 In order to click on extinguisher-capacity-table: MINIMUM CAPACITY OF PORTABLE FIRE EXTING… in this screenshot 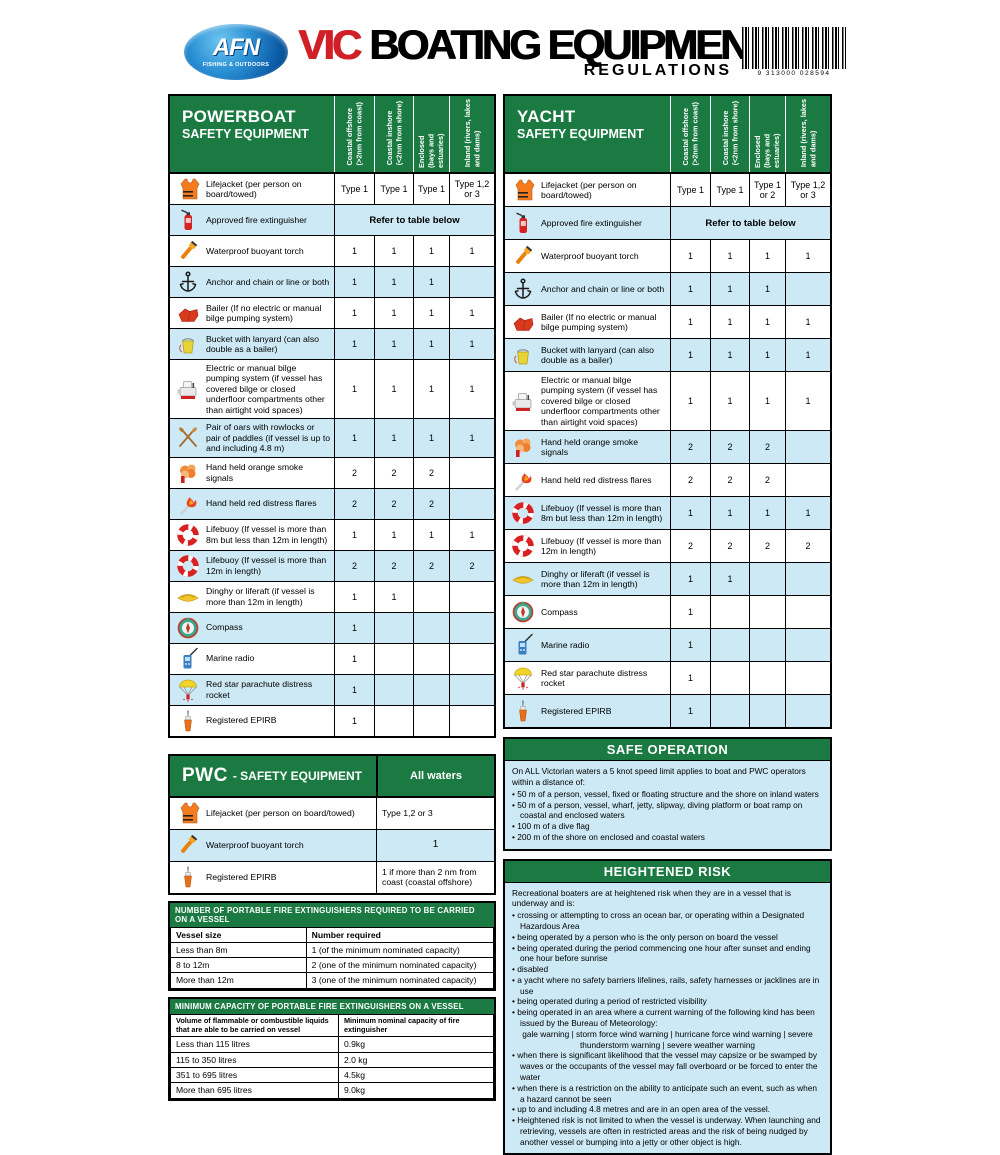, I will do `click(332, 1048)`.